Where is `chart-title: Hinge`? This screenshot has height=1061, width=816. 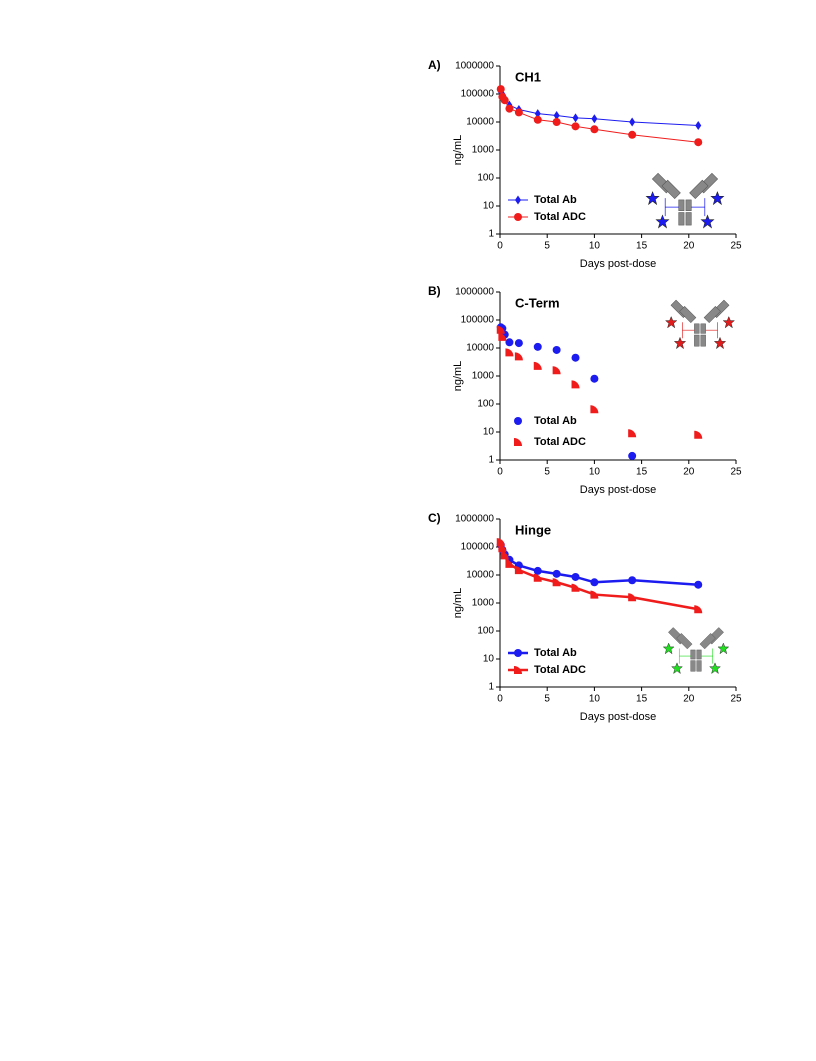 chart-title: Hinge is located at coordinates (533, 529).